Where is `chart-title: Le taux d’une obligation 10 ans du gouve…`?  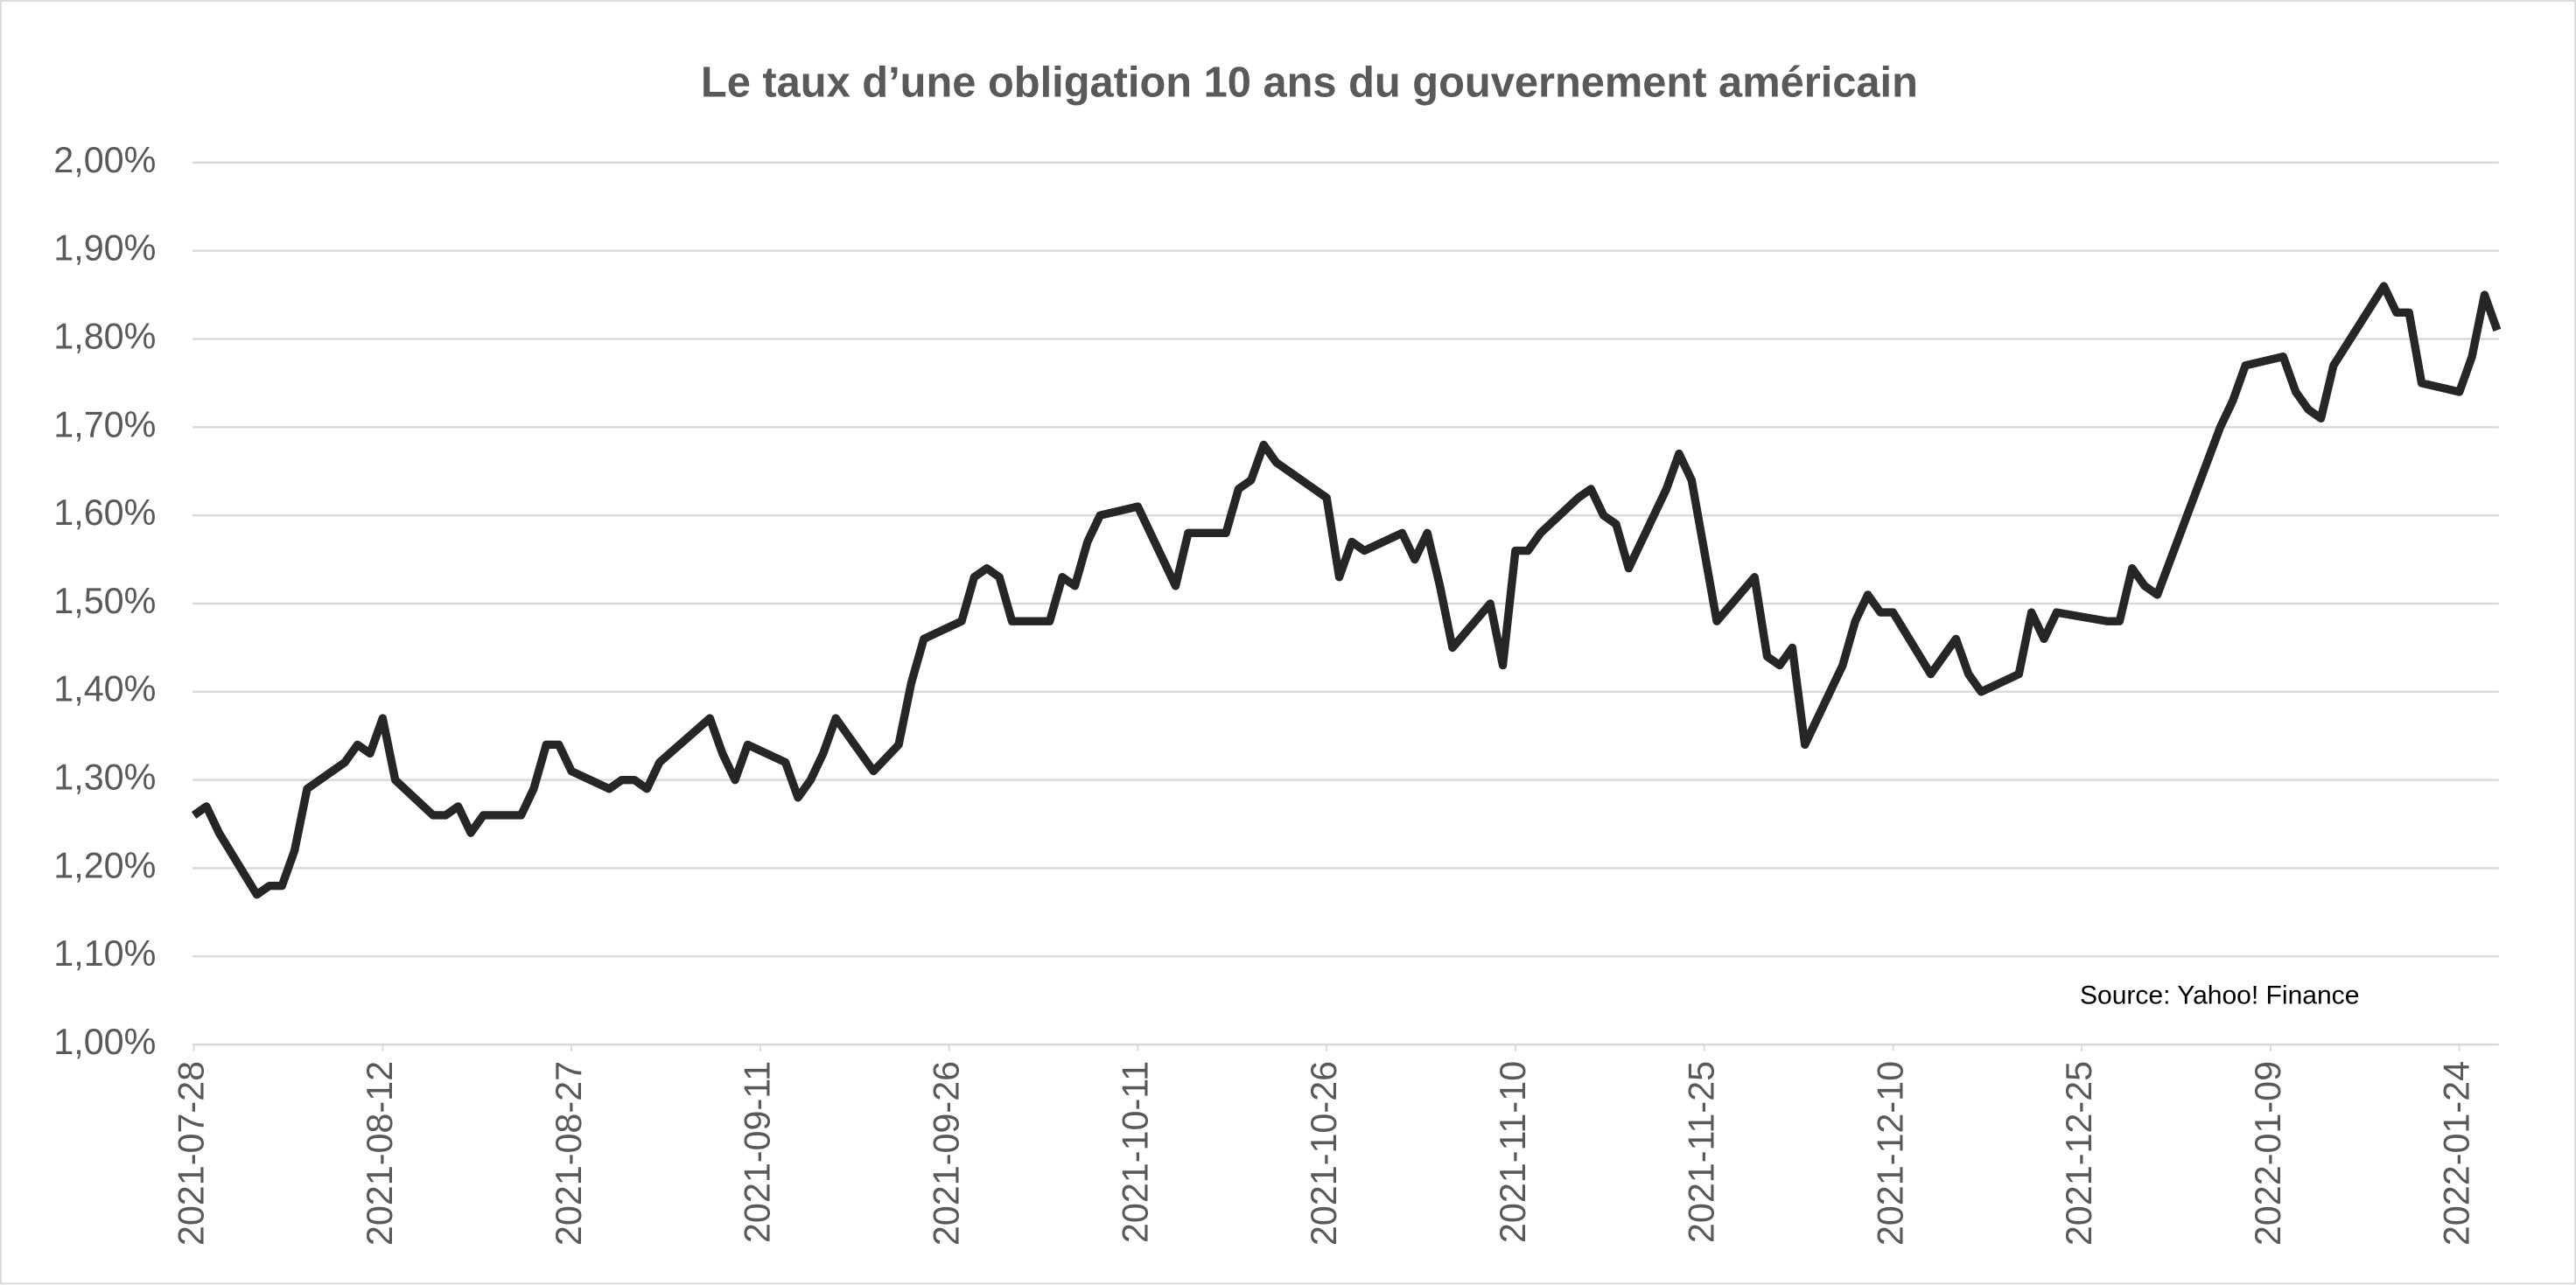
chart-title: Le taux d’une obligation 10 ans du gouve… is located at coordinates (1309, 83).